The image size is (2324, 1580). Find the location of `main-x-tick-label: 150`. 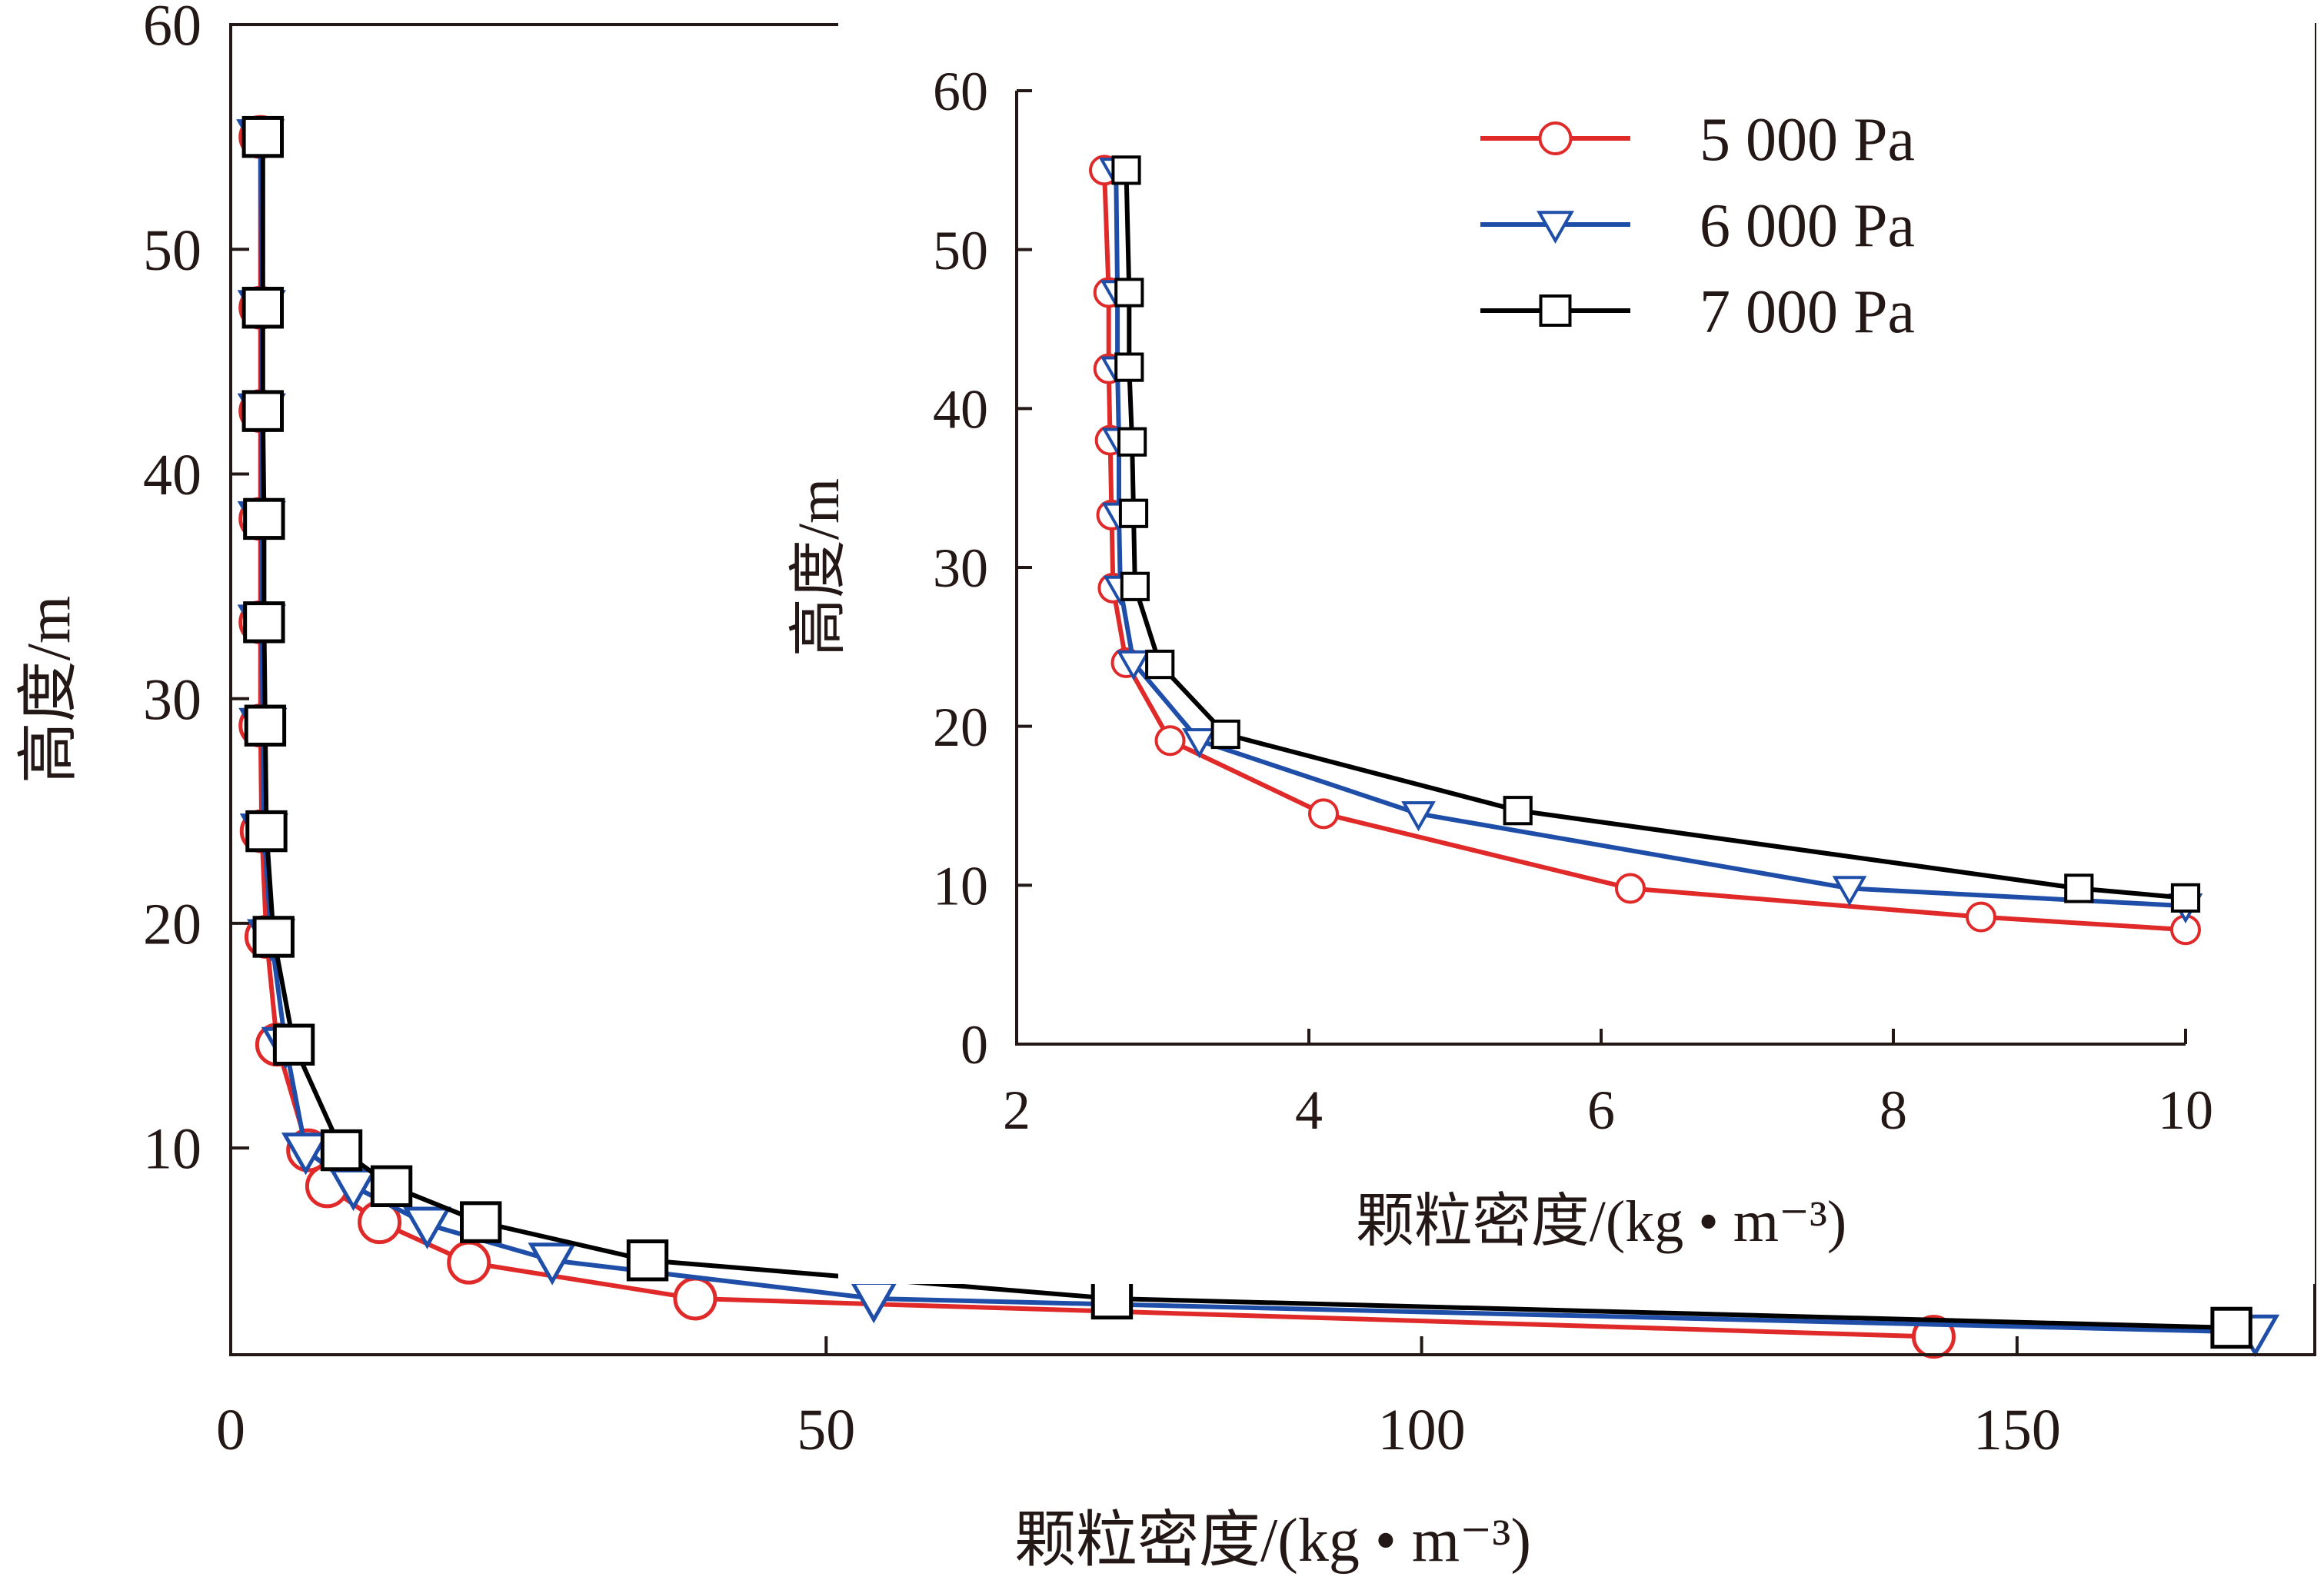

main-x-tick-label: 150 is located at coordinates (2017, 1430).